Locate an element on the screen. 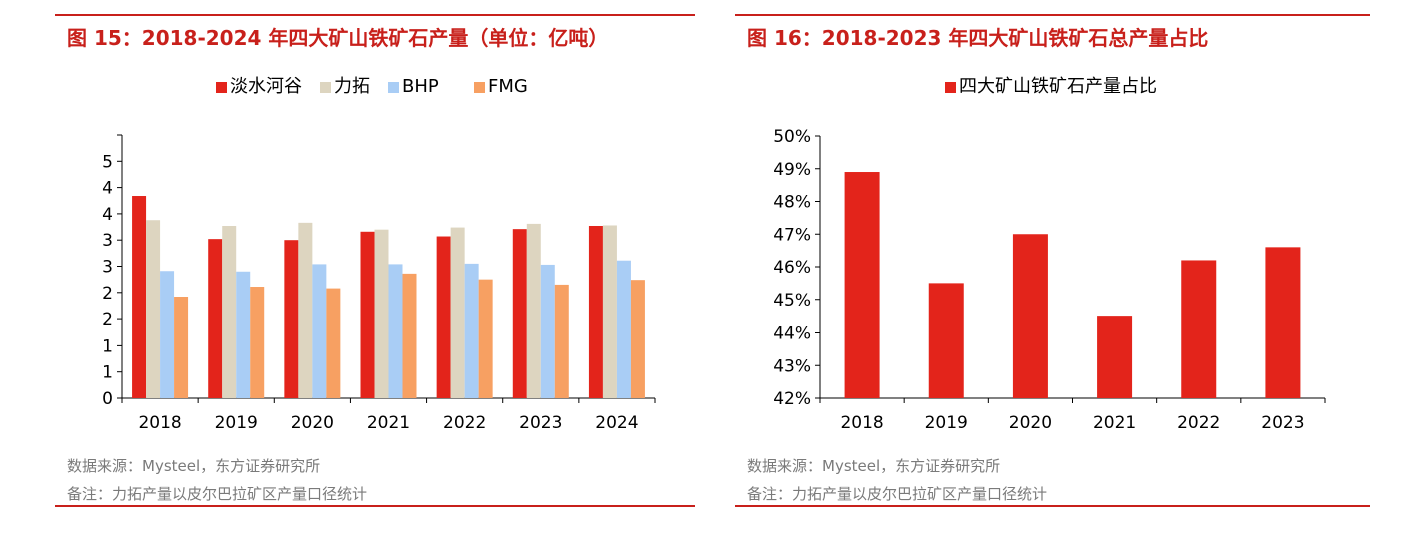 This screenshot has width=1405, height=546. y-tick-label: 0 is located at coordinates (107, 399).